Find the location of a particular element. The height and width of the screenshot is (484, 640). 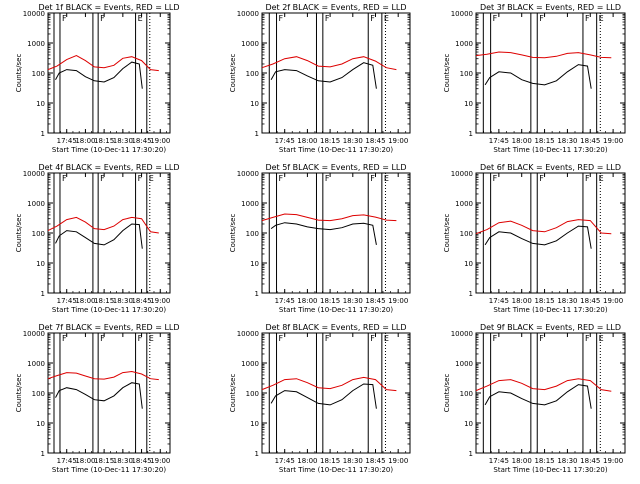

panel-title: Det 6f BLACK = Events, RED = LLD is located at coordinates (550, 167).